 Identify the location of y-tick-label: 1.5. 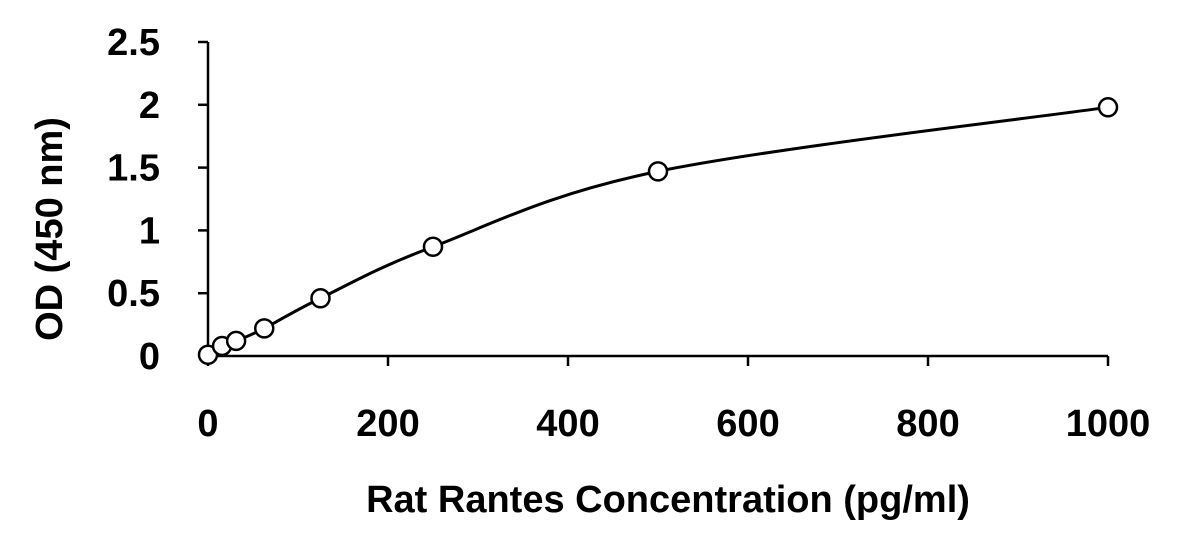
(133, 169).